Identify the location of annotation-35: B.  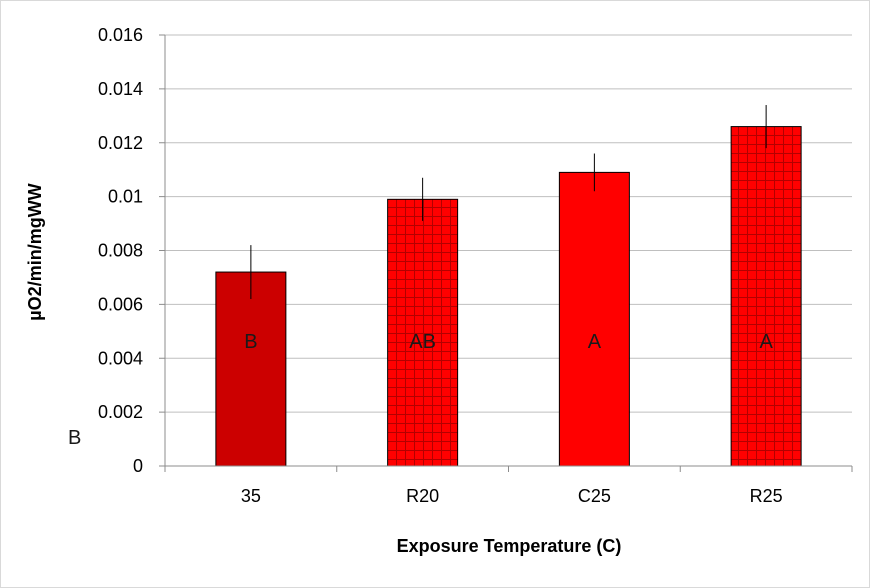
(250, 342).